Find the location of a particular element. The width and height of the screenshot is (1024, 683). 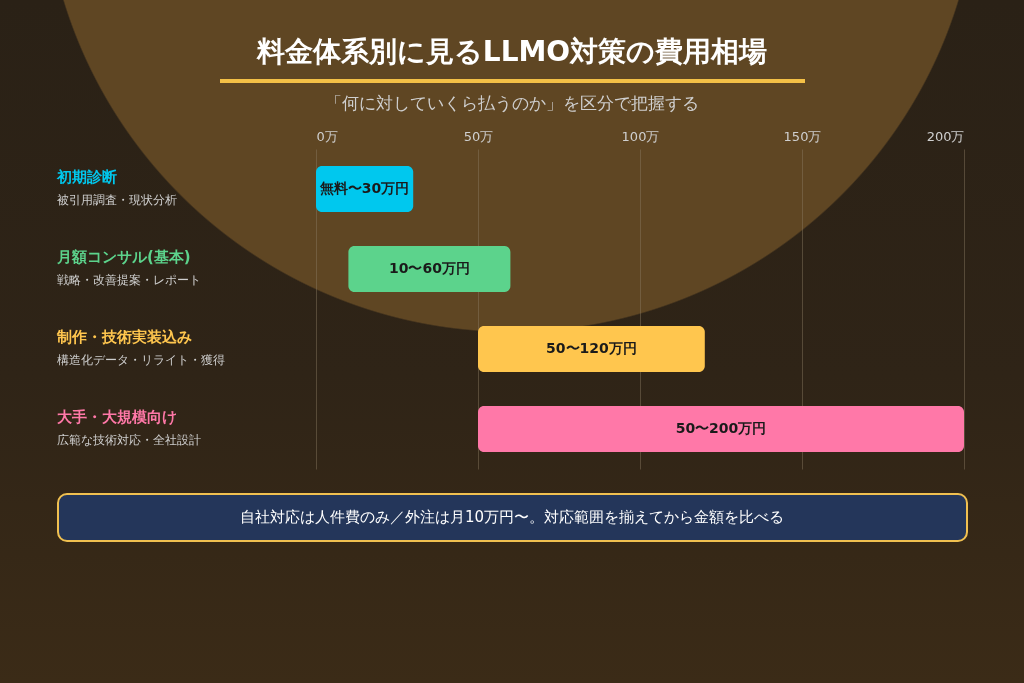

x-tick-label: 0万 is located at coordinates (327, 136).